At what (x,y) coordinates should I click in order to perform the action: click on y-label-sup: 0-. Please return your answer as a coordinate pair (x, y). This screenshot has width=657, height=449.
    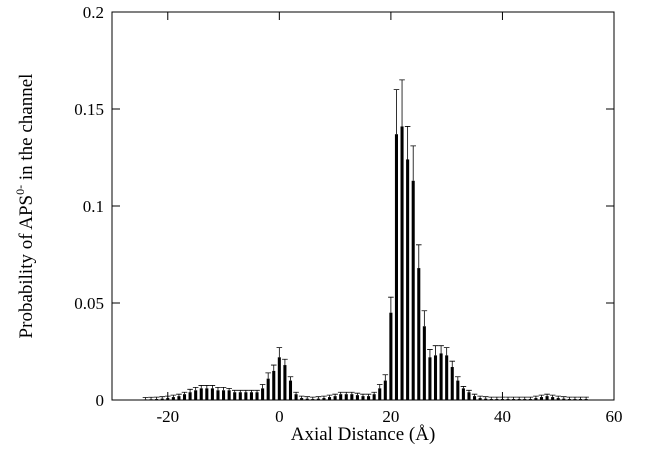
    Looking at the image, I should click on (20, 190).